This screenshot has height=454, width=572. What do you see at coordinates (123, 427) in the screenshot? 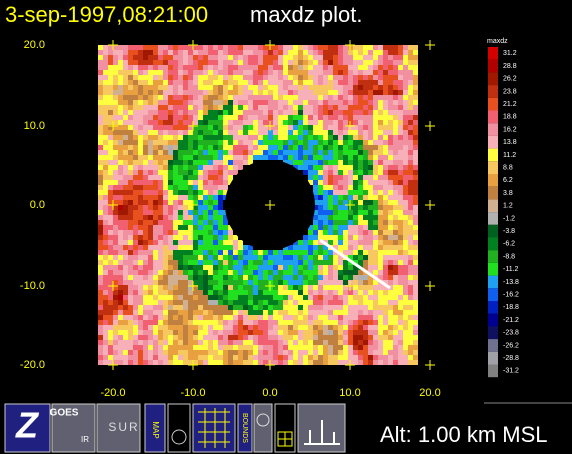
I see `button-label: SUR` at bounding box center [123, 427].